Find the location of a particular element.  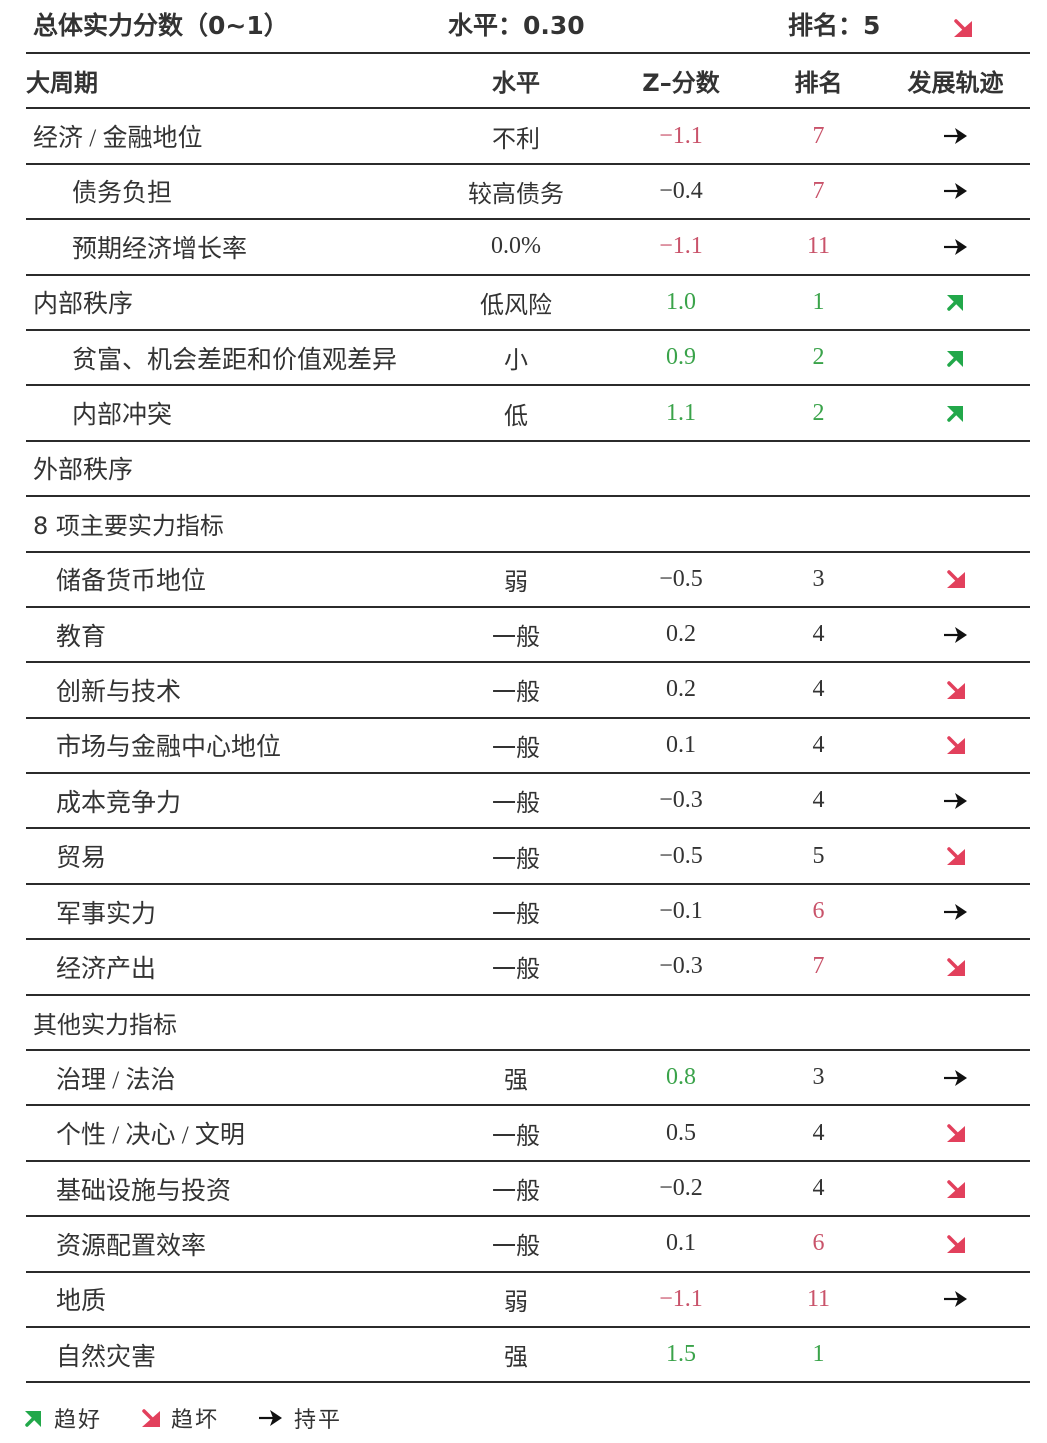

table-row: 债务负担 较高债务 −0.4 7 is located at coordinates (528, 191).